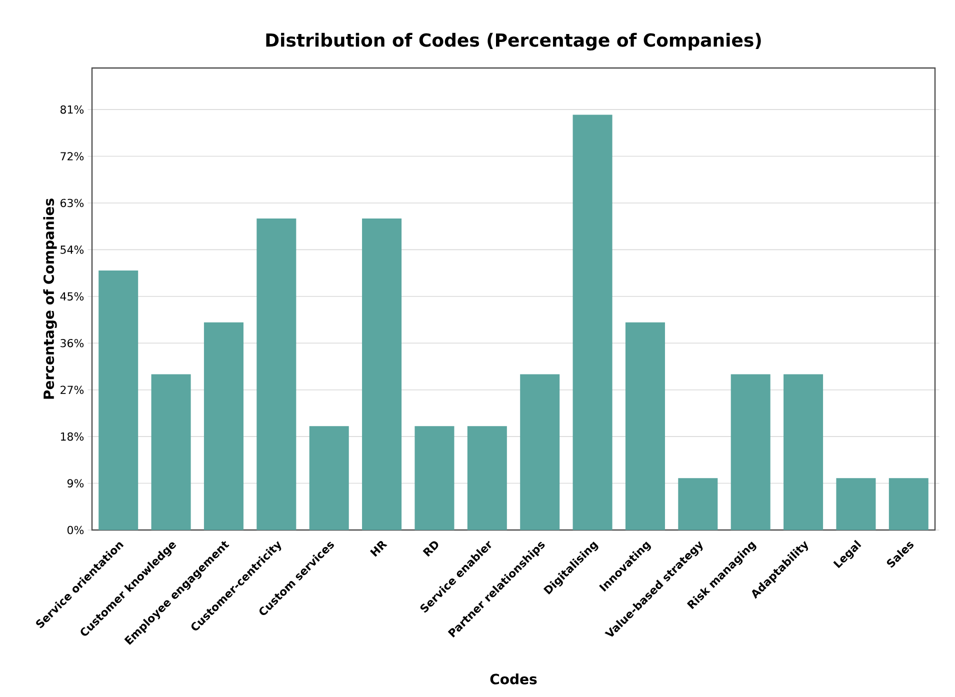 This screenshot has height=697, width=955. I want to click on y-tick-label: 63%, so click(72, 203).